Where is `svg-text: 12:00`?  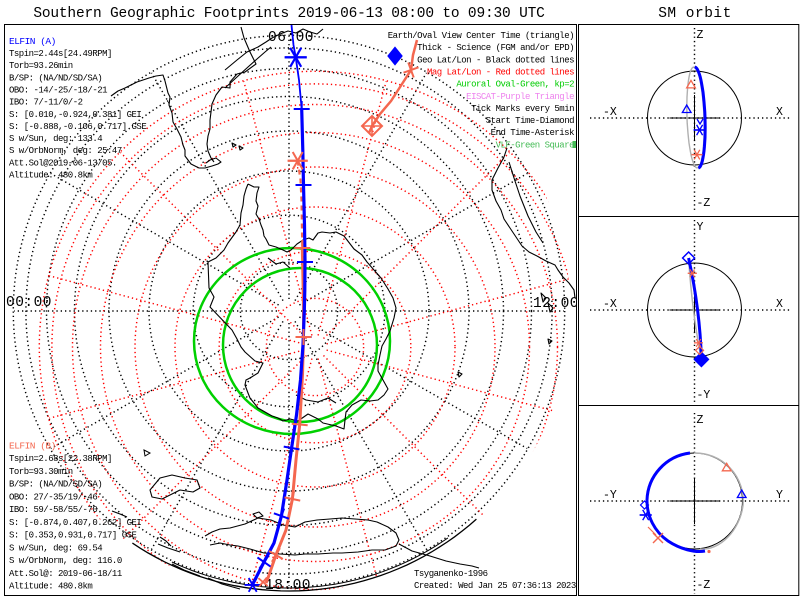 svg-text: 12:00 is located at coordinates (556, 304).